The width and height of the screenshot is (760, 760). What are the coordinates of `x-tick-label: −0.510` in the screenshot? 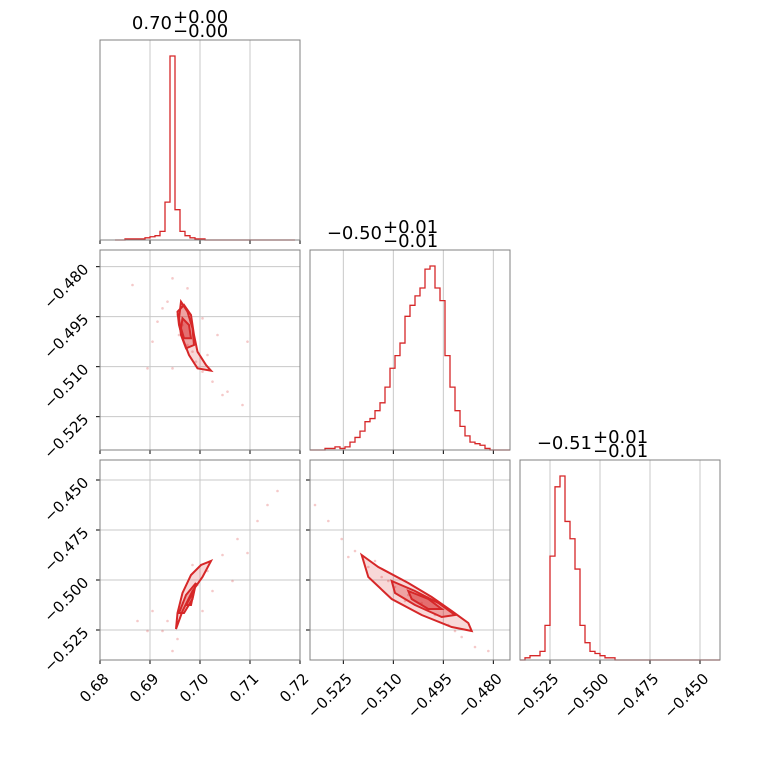 It's located at (380, 696).